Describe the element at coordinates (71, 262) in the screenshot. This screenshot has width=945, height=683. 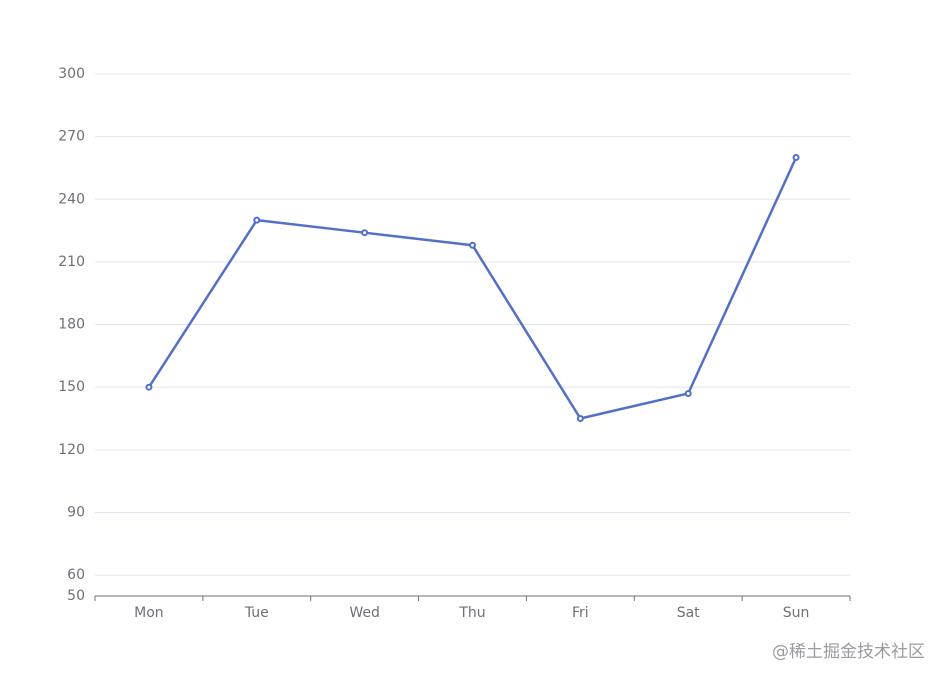
I see `y-tick-label: 210` at that location.